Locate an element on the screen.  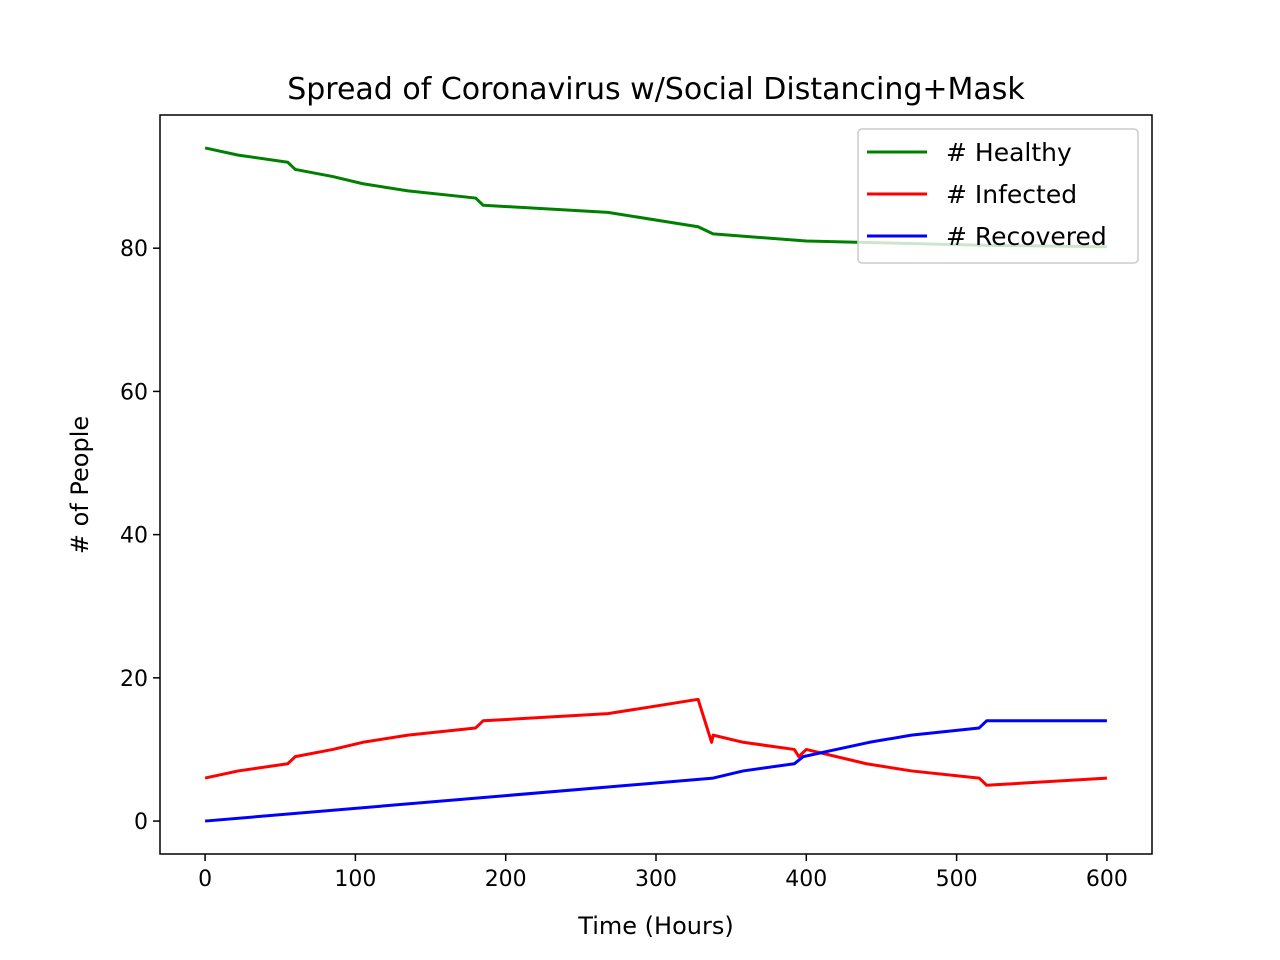
x-axis-label: Time (Hours) is located at coordinates (655, 926).